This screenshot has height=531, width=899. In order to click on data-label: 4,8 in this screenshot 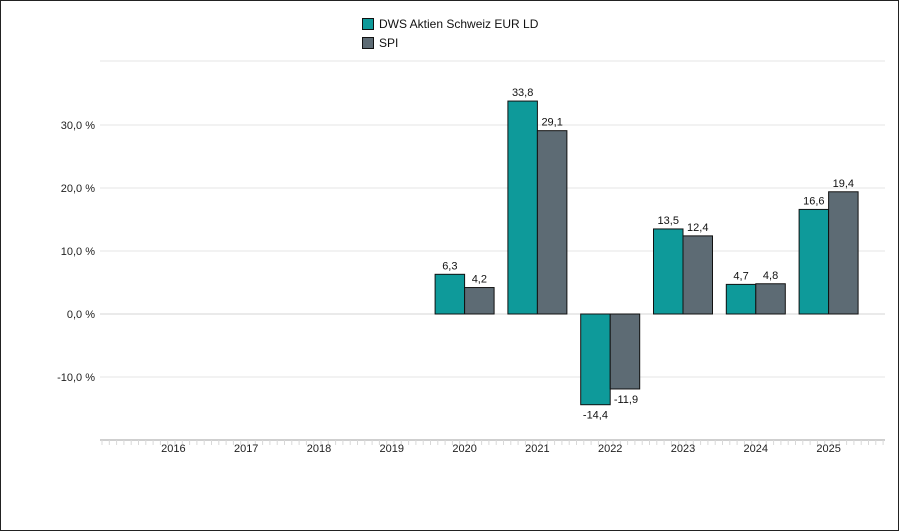, I will do `click(770, 276)`.